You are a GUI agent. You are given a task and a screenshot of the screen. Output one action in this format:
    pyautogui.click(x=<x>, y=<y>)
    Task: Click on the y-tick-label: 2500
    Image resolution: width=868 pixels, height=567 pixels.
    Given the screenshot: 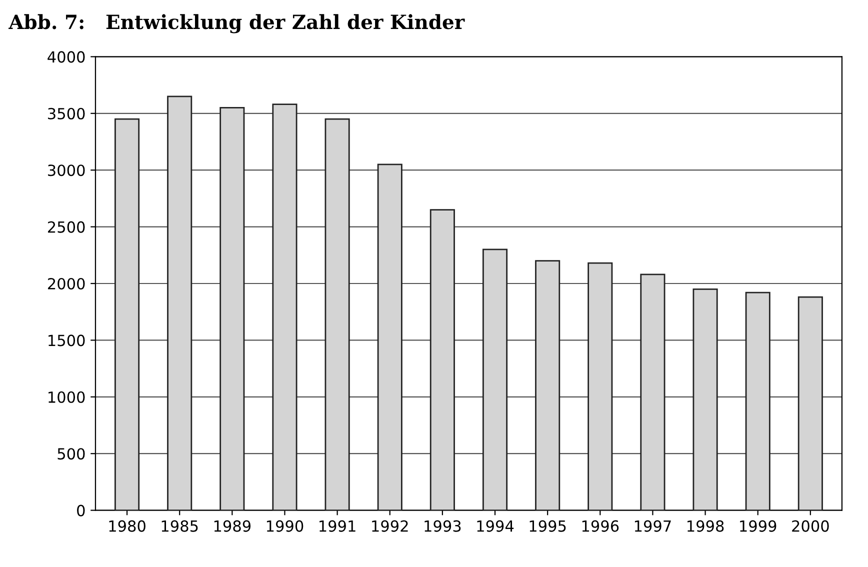 What is the action you would take?
    pyautogui.click(x=66, y=227)
    